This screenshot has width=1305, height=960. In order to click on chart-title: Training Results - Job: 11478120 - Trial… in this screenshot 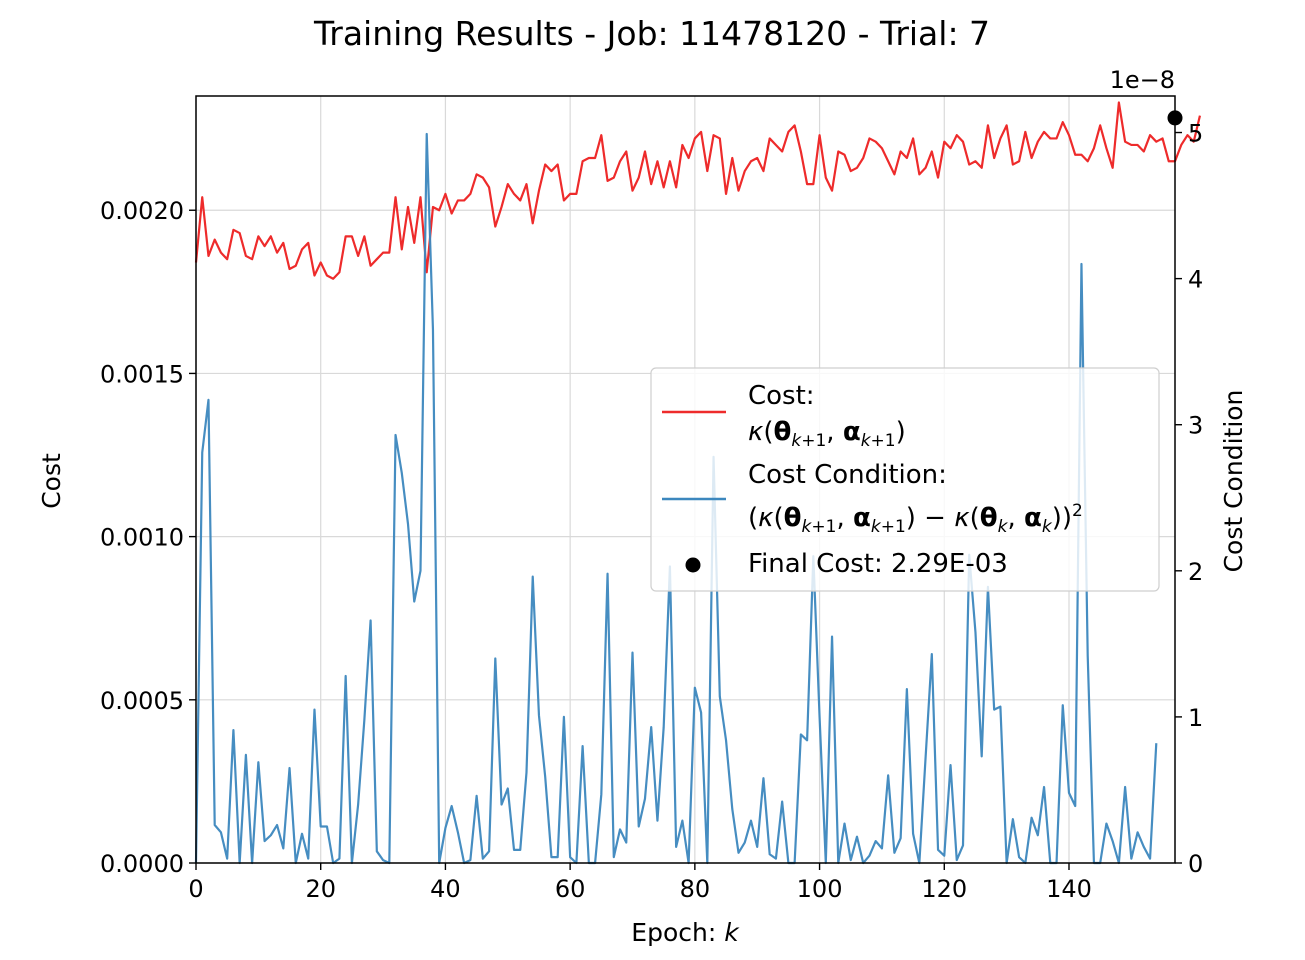, I will do `click(651, 33)`.